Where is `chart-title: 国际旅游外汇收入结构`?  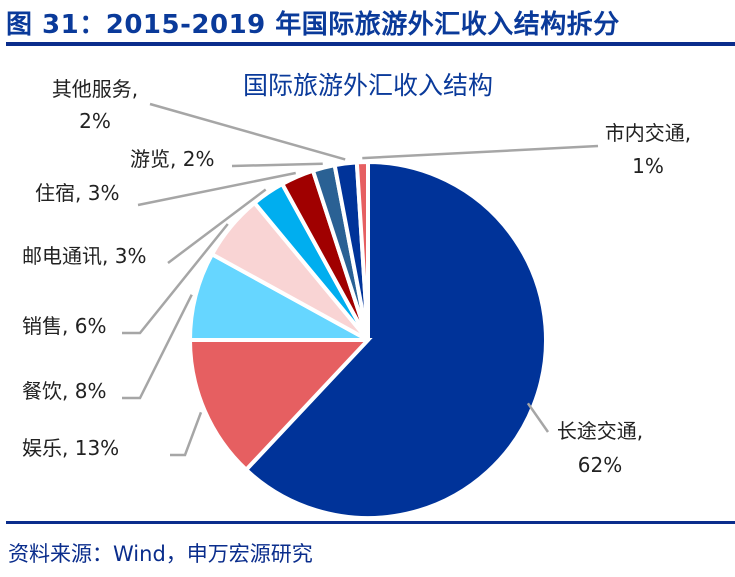 chart-title: 国际旅游外汇收入结构 is located at coordinates (368, 85).